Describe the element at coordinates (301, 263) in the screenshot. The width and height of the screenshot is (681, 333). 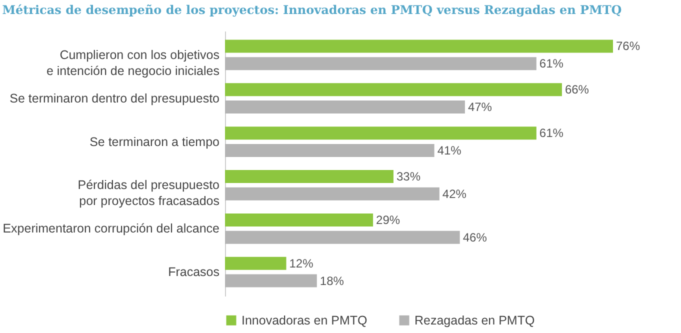
I see `data-label: 12%` at that location.